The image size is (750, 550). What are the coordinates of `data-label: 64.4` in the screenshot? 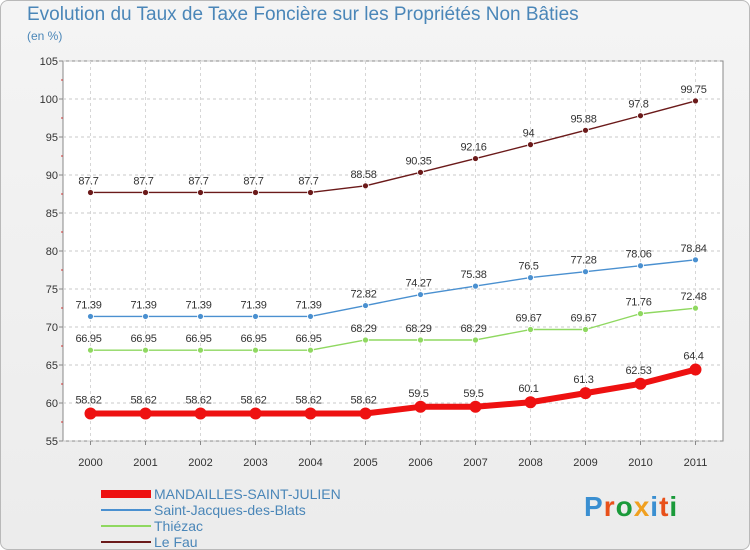 It's located at (693, 357).